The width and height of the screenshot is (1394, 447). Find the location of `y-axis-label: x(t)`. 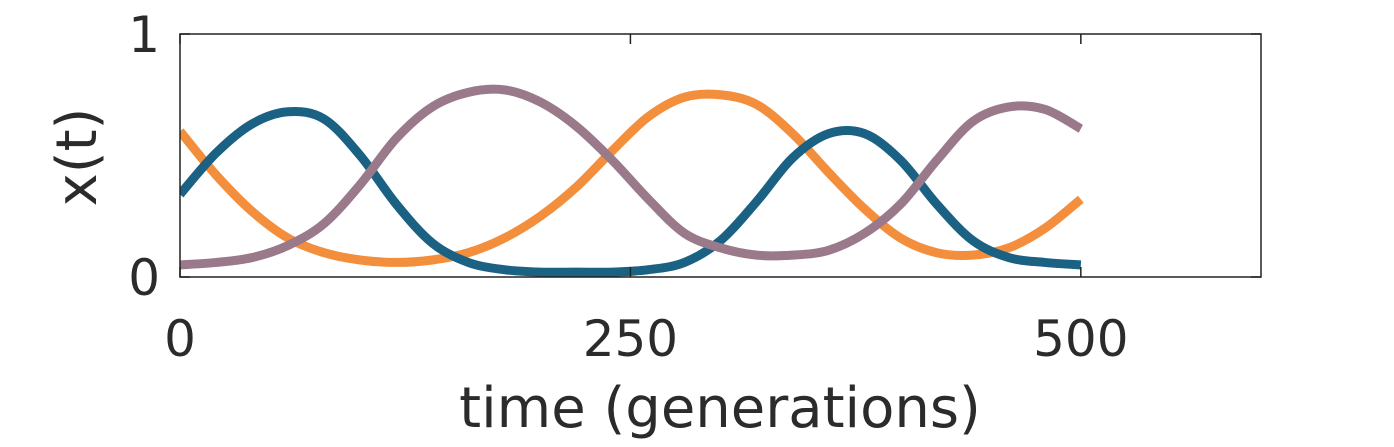

y-axis-label: x(t) is located at coordinates (77, 157).